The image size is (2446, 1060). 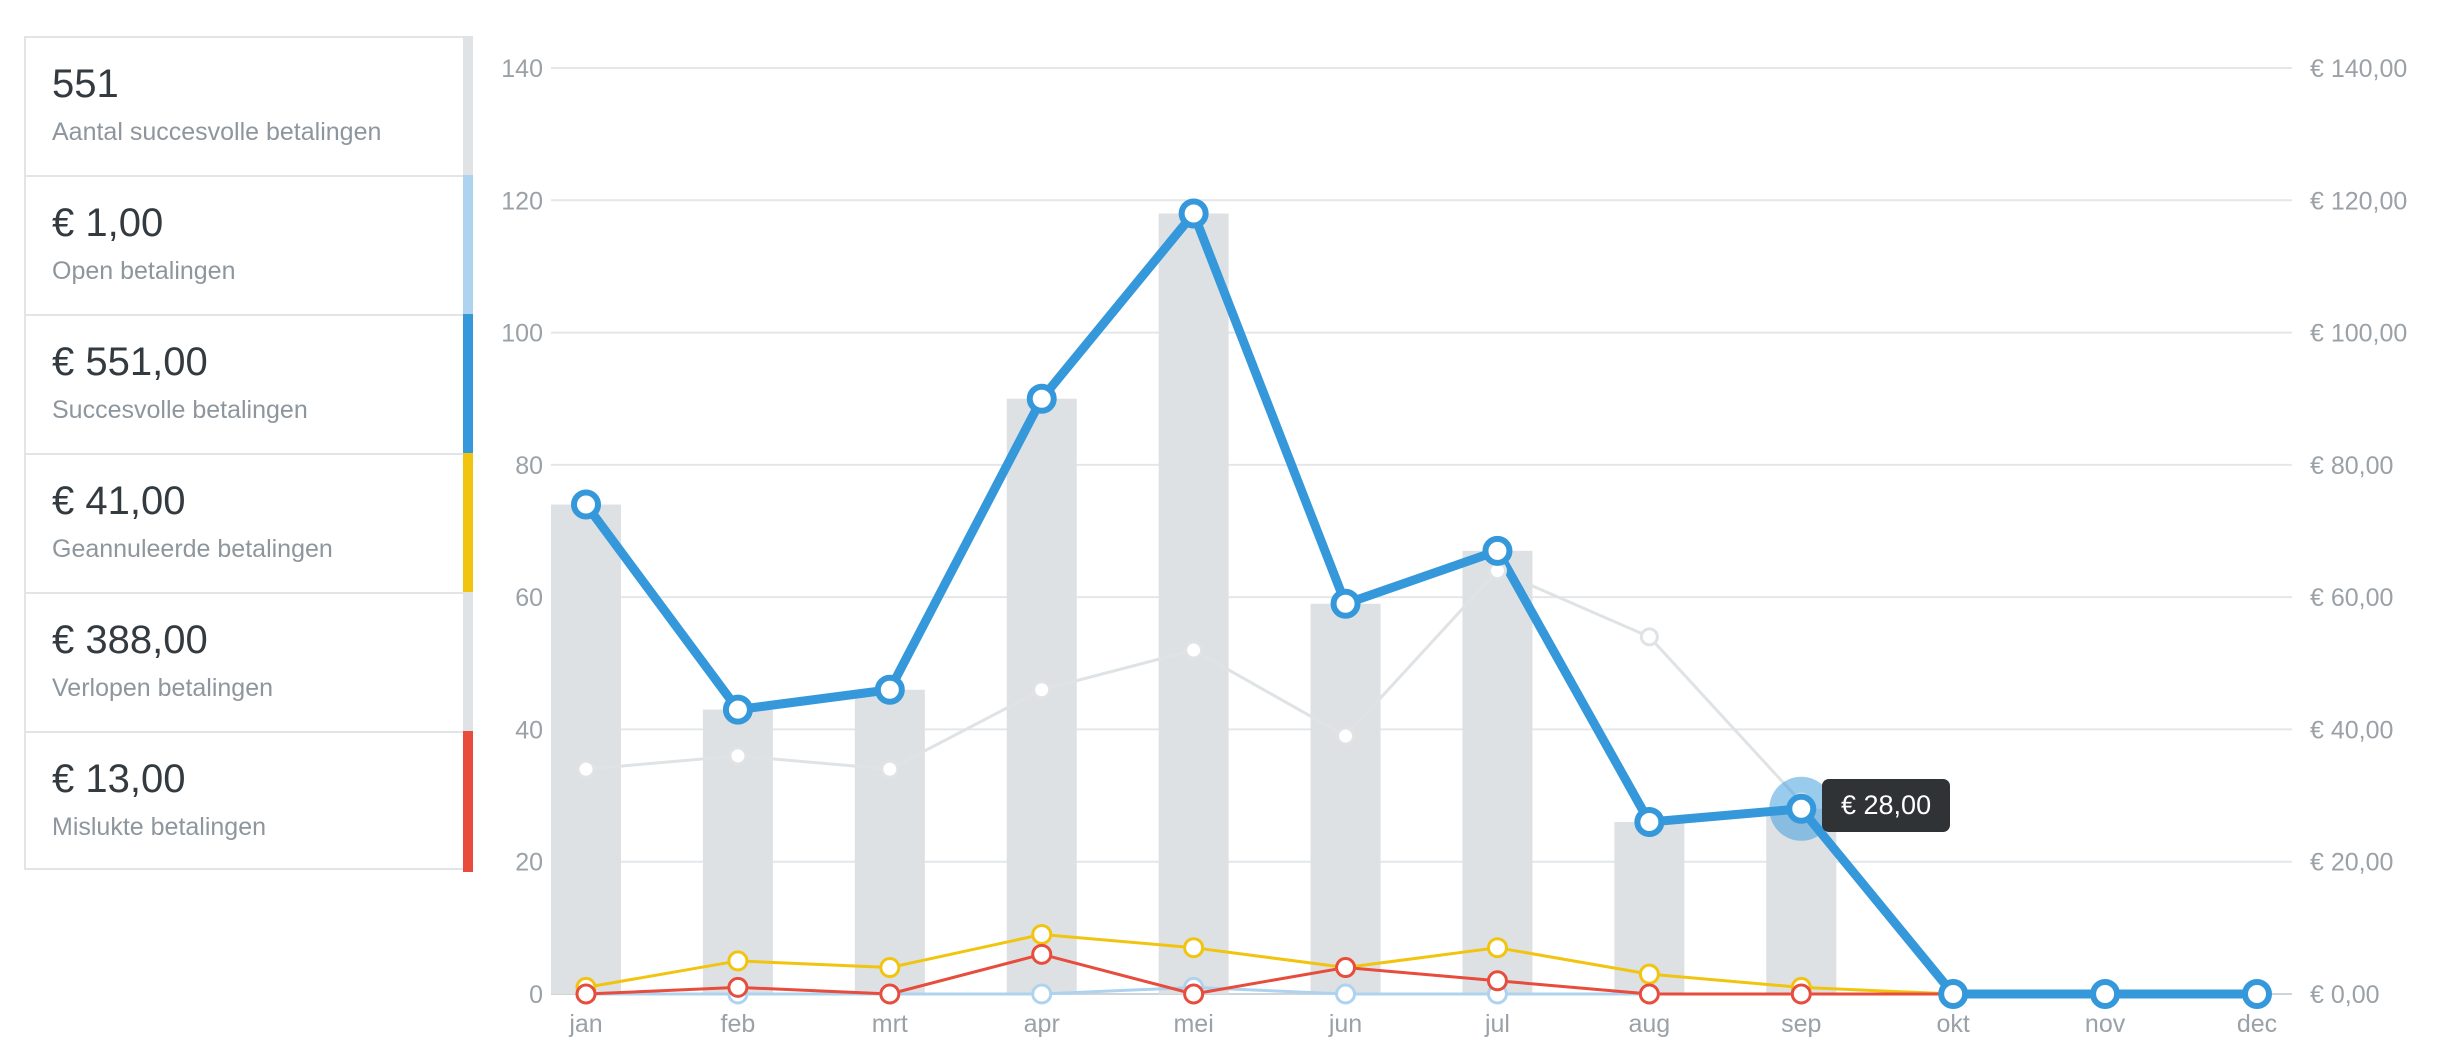 I want to click on series-line-canceled, so click(x=1269, y=964).